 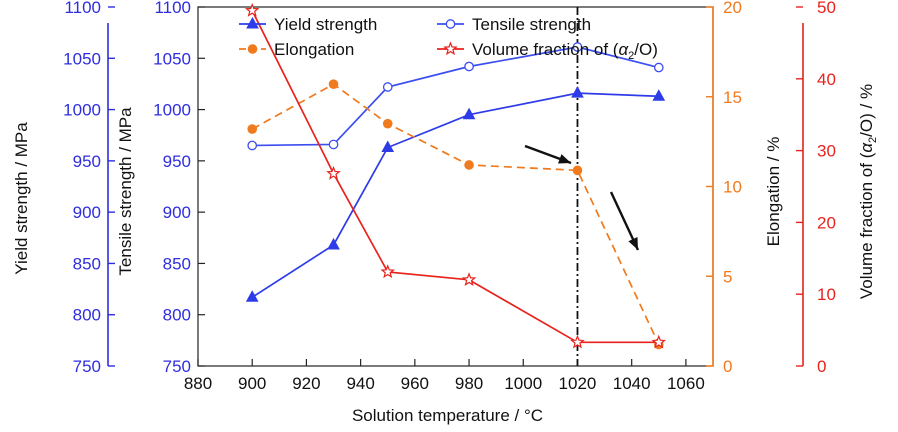 I want to click on legend-label: Volume fraction of (α2/O), so click(x=565, y=51).